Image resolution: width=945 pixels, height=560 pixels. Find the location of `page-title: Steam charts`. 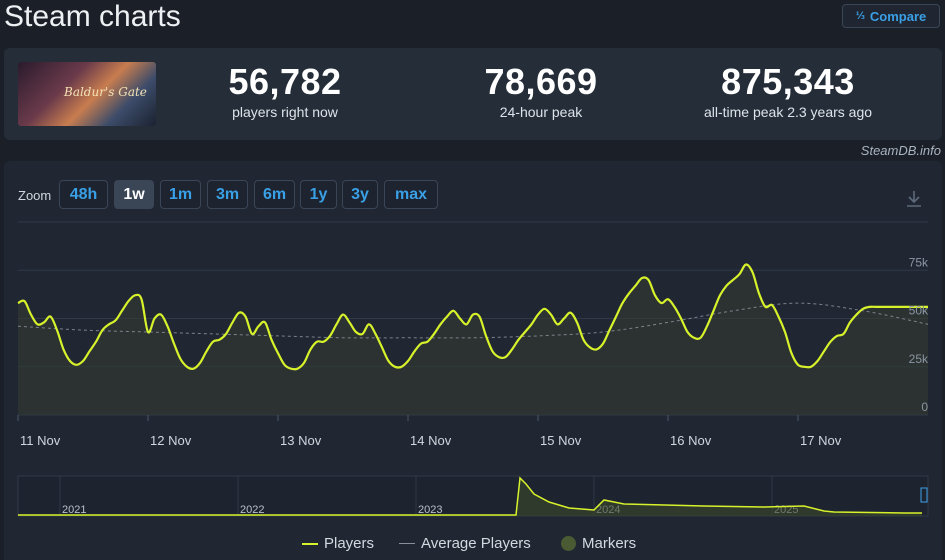

page-title: Steam charts is located at coordinates (92, 16).